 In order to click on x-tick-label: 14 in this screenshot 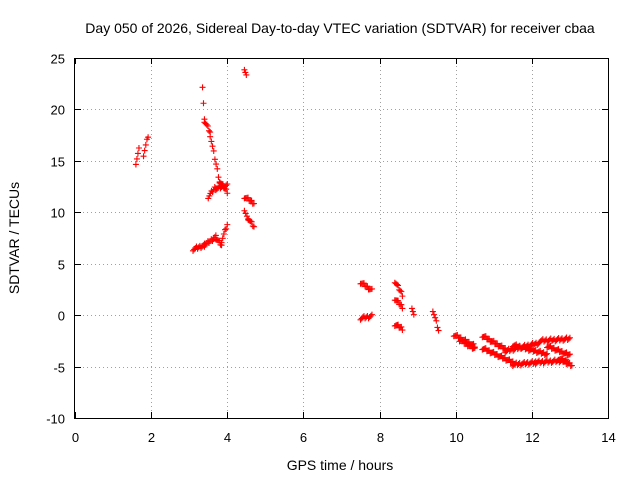, I will do `click(608, 437)`.